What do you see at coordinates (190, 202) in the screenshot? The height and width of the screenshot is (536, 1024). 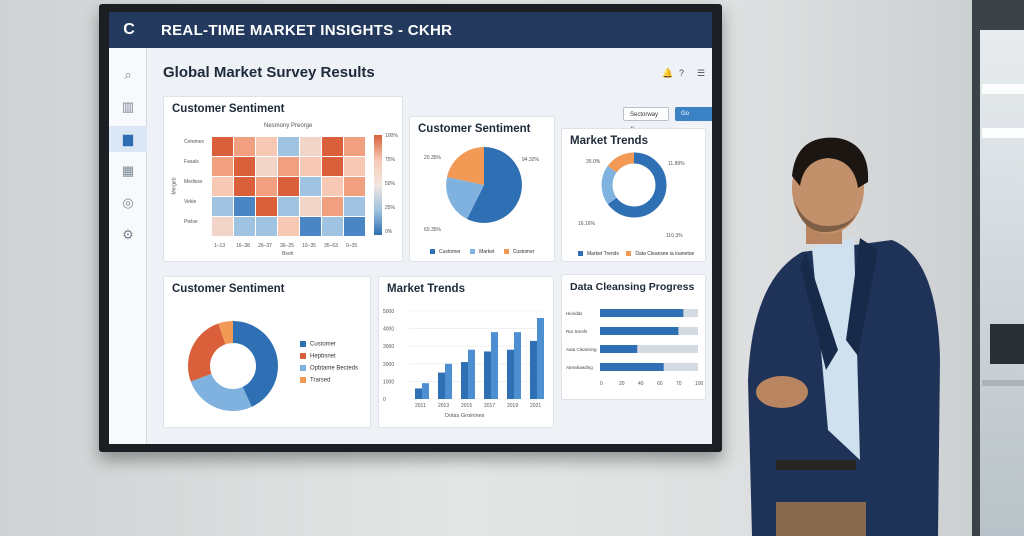 I see `heatmap-row-label: Vekie` at bounding box center [190, 202].